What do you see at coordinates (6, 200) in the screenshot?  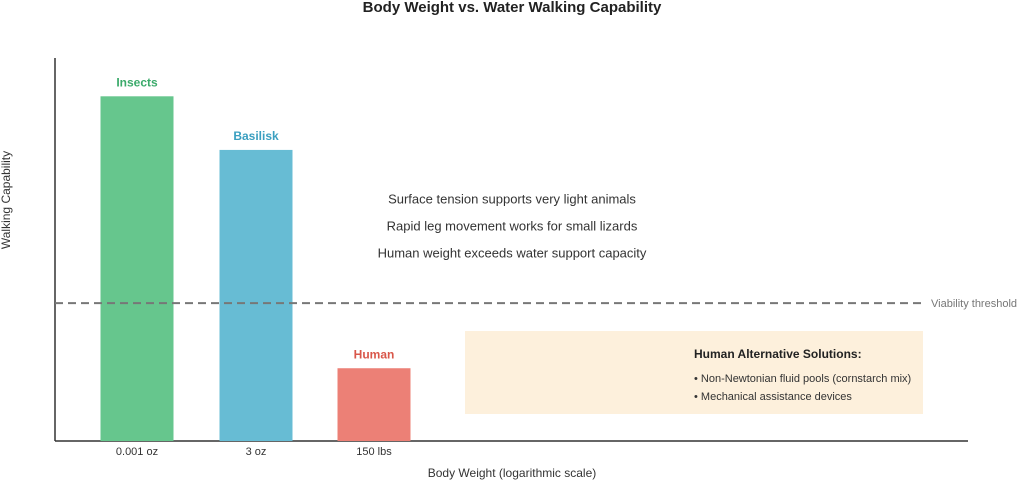 I see `y-axis-label: Walking Capability` at bounding box center [6, 200].